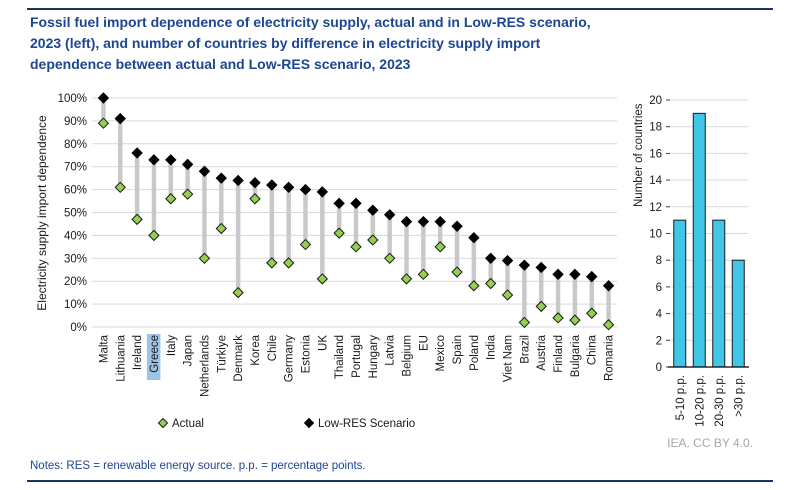 The width and height of the screenshot is (799, 490). What do you see at coordinates (659, 288) in the screenshot?
I see `y-axis-tick-label: 6` at bounding box center [659, 288].